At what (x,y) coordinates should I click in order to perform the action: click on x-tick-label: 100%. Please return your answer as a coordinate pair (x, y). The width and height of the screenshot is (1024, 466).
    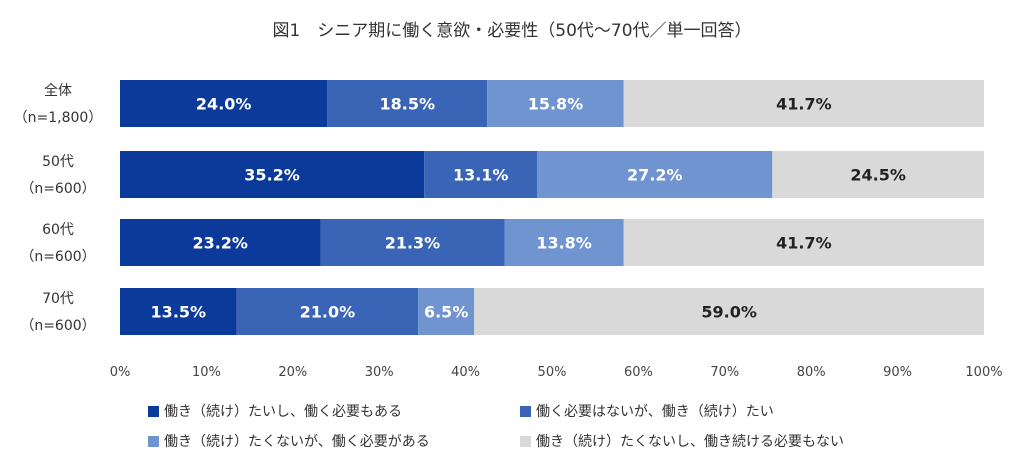
    Looking at the image, I should click on (983, 372).